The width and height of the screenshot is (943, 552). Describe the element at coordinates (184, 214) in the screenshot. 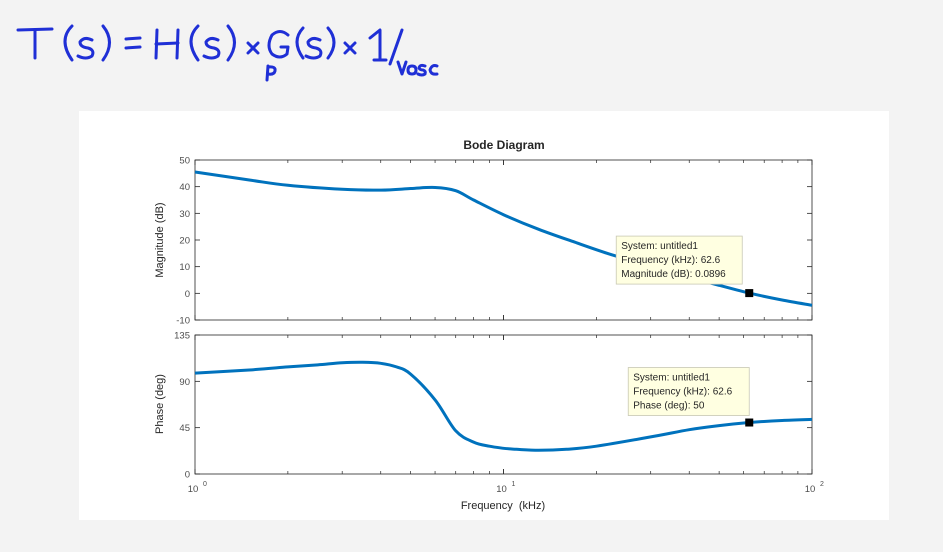

I see `magnitude-ytick-label: 30` at that location.